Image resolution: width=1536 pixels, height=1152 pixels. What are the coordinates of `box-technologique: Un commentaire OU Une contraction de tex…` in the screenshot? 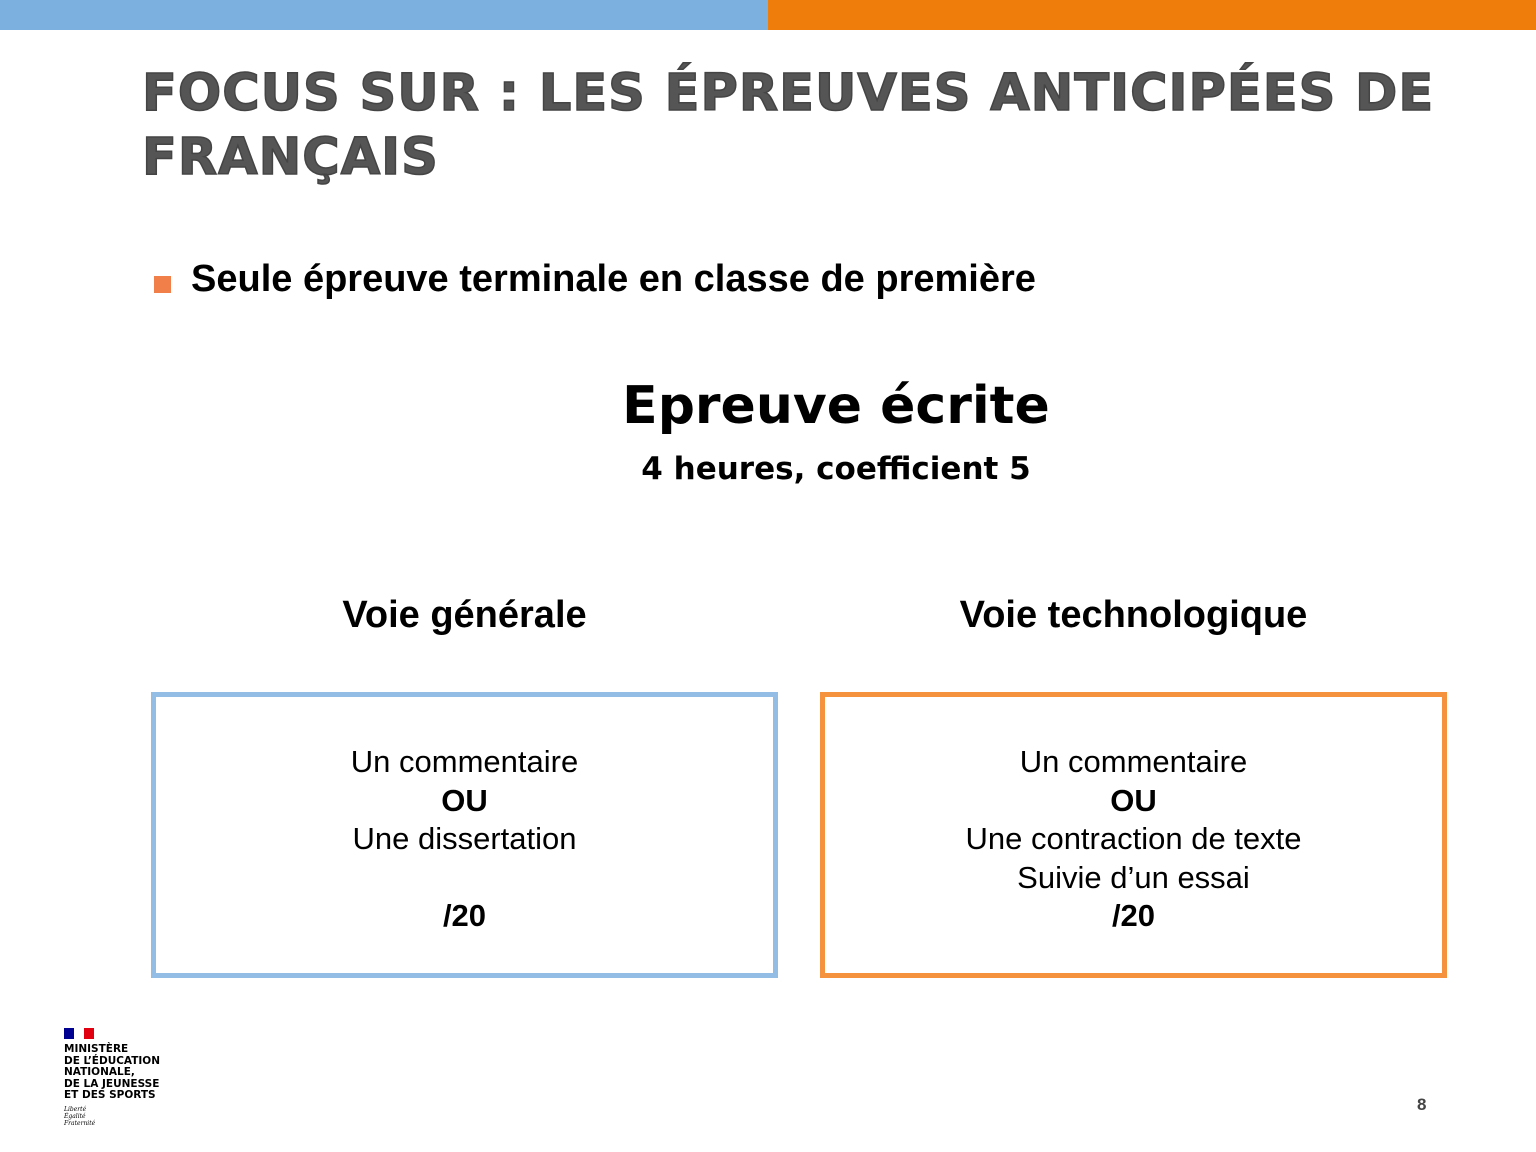 It's located at (1133, 835).